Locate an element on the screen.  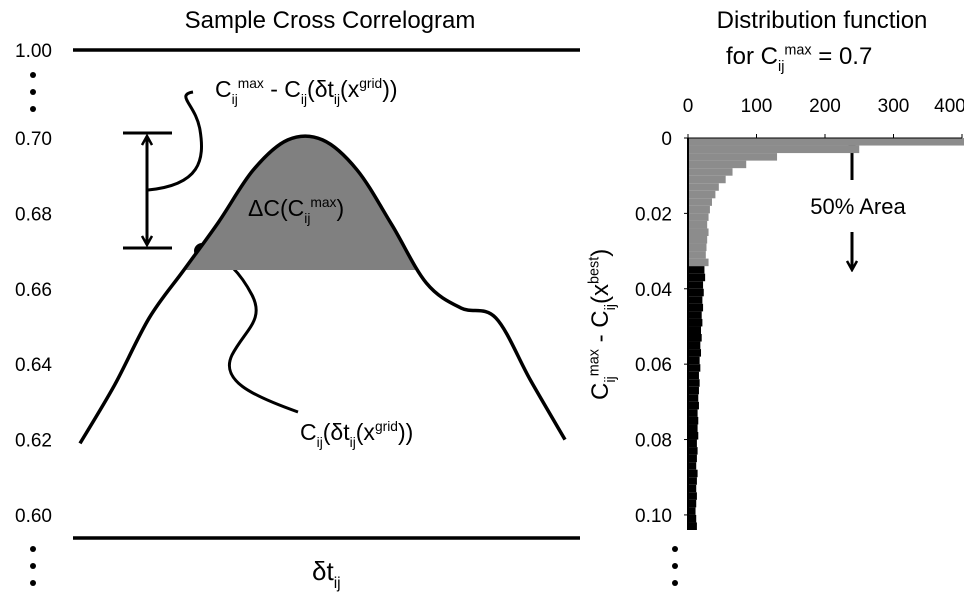
shaded-area is located at coordinates (300, 203).